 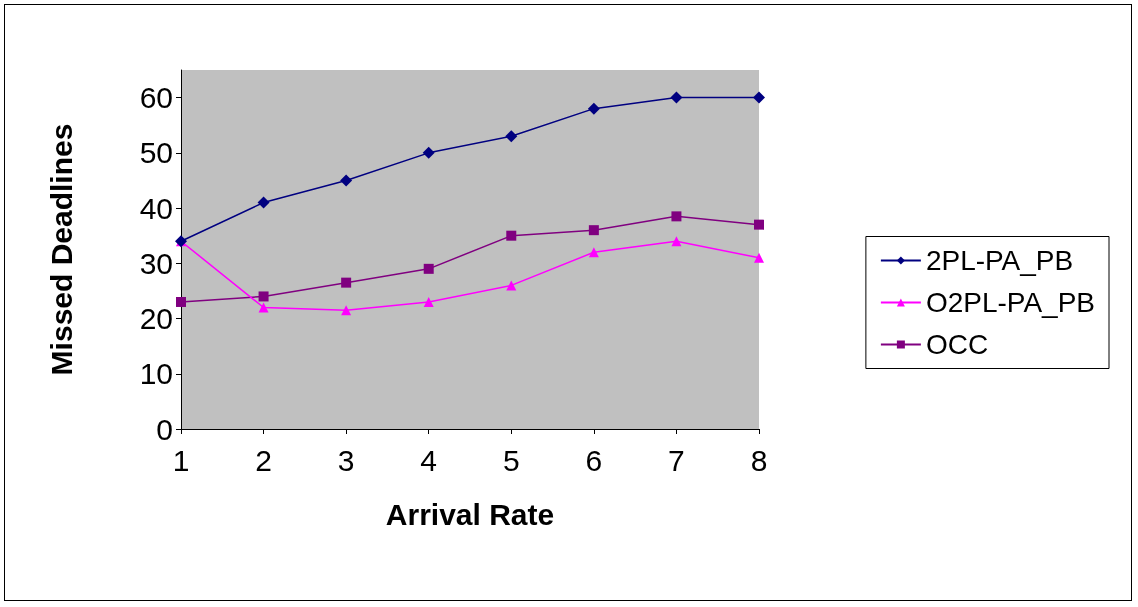 I want to click on y-tick-label: 40, so click(x=156, y=208).